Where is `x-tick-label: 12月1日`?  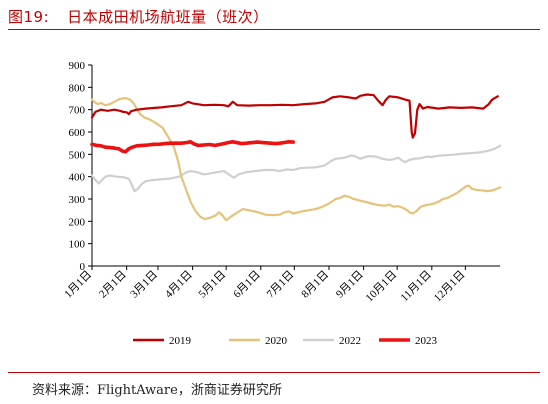
x-tick-label: 12月1日 is located at coordinates (450, 287).